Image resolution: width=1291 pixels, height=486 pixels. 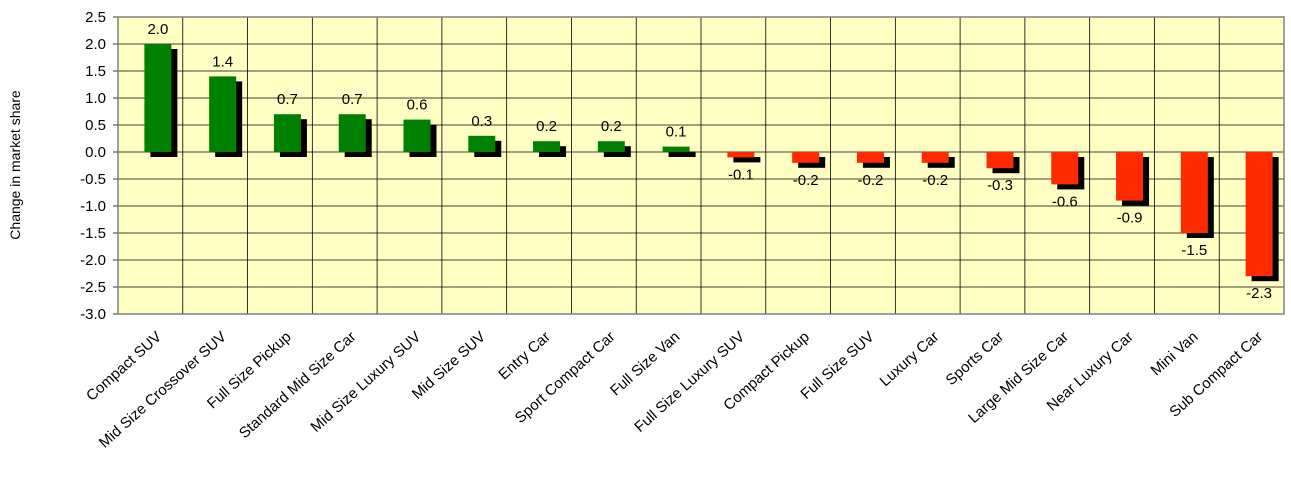 What do you see at coordinates (93, 233) in the screenshot?
I see `y-tick-label: -1.5` at bounding box center [93, 233].